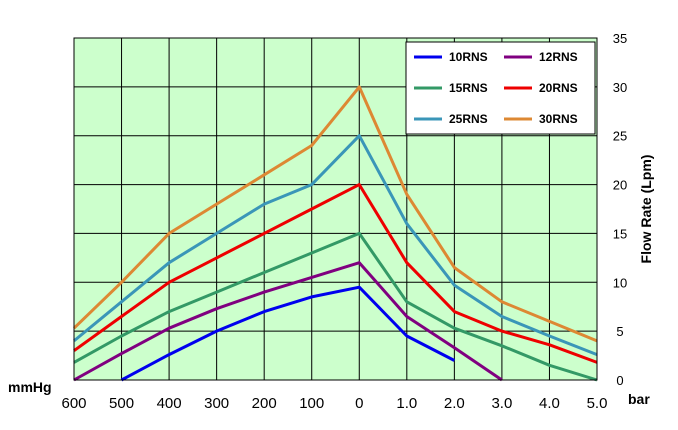 This screenshot has height=430, width=678. What do you see at coordinates (549, 403) in the screenshot?
I see `x-tick-label: 4.0` at bounding box center [549, 403].